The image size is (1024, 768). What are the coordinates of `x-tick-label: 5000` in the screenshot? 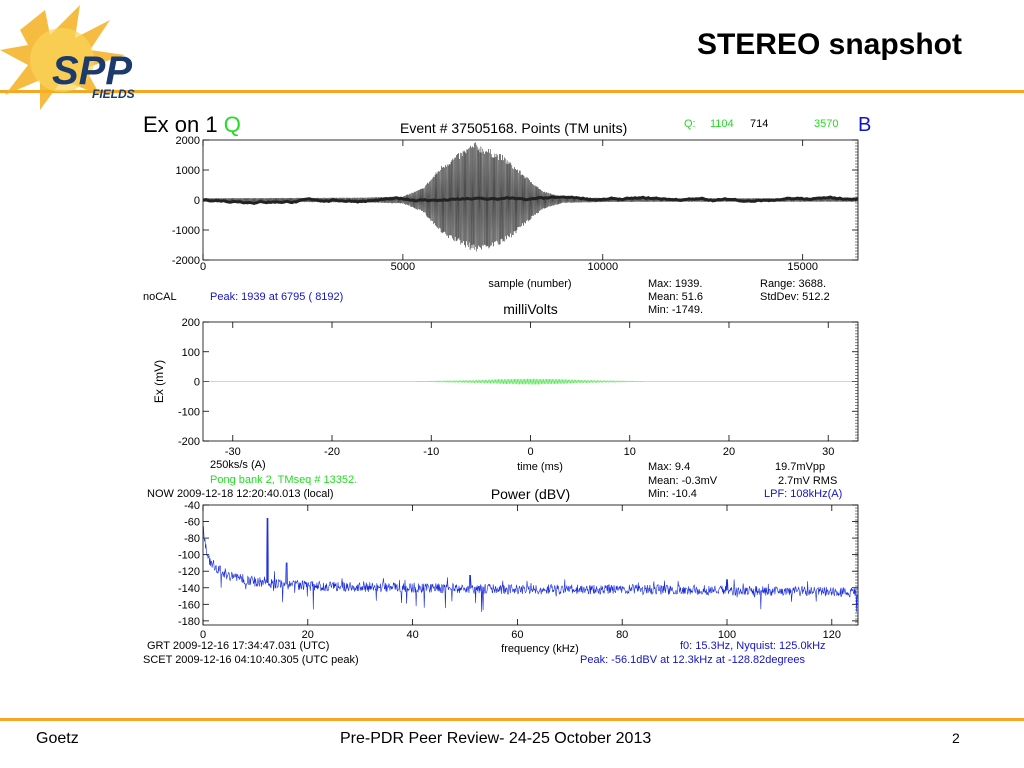 It's located at (403, 267).